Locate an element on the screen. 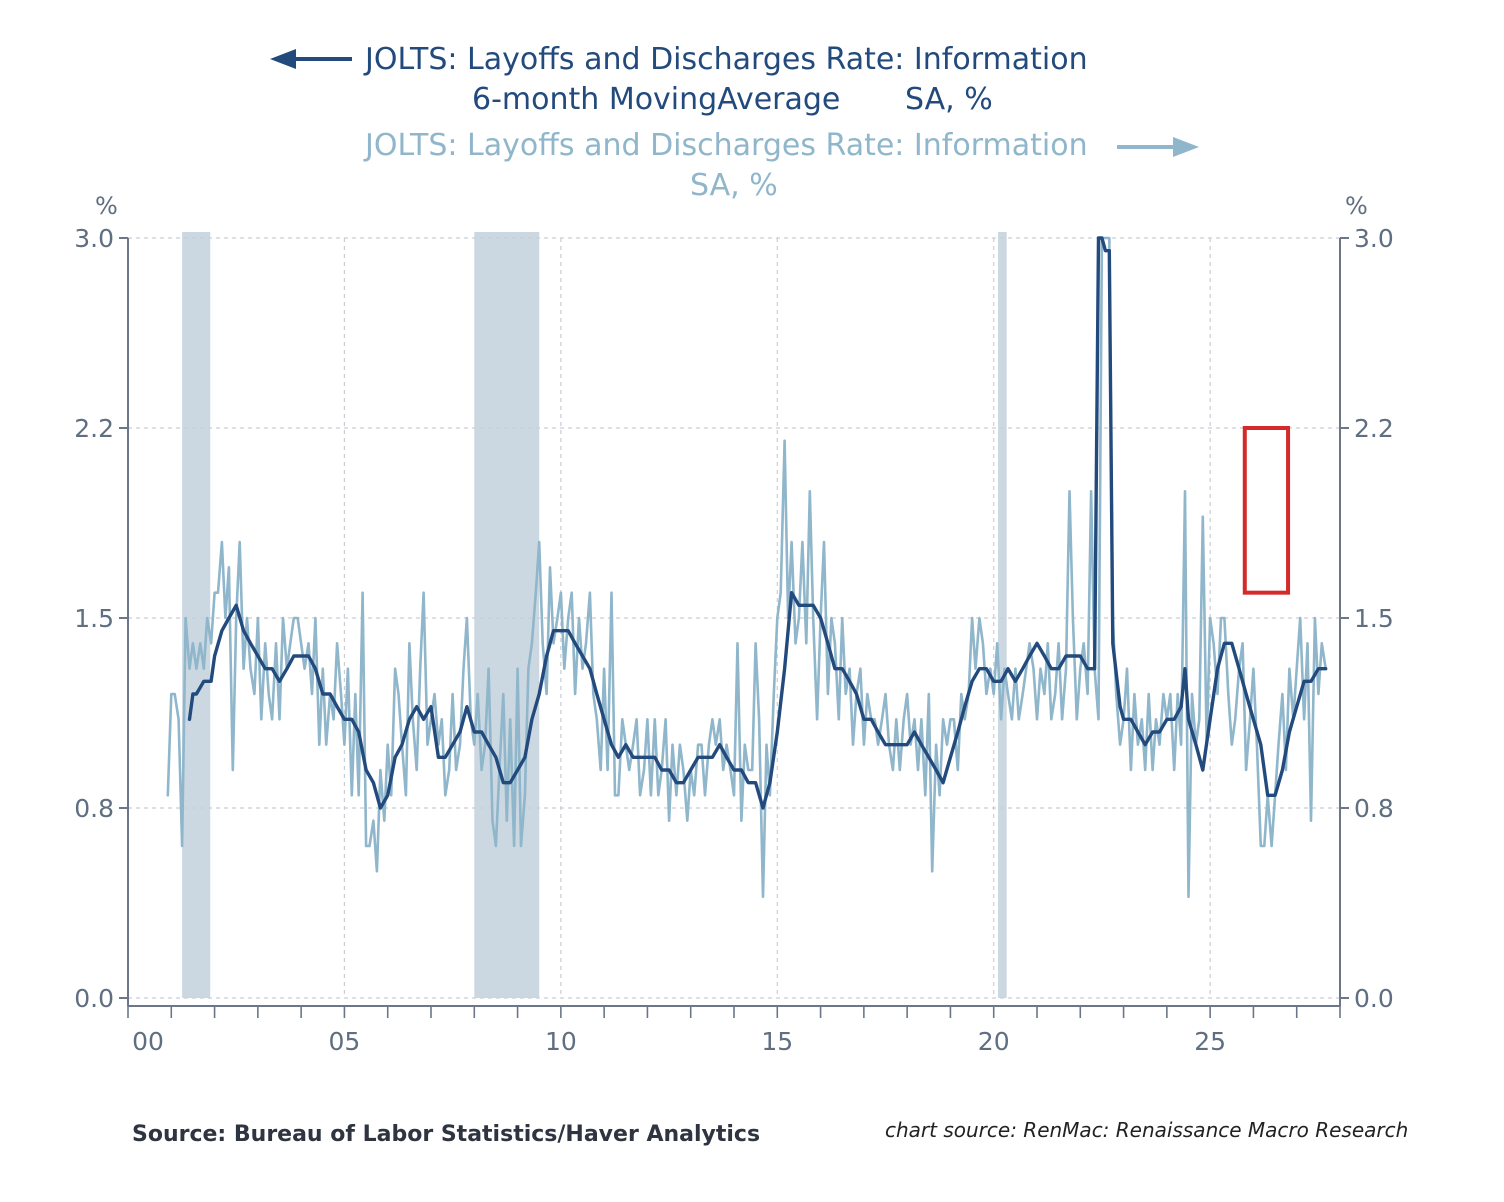 The height and width of the screenshot is (1202, 1504). x-tick-label-20: 20 is located at coordinates (994, 1041).